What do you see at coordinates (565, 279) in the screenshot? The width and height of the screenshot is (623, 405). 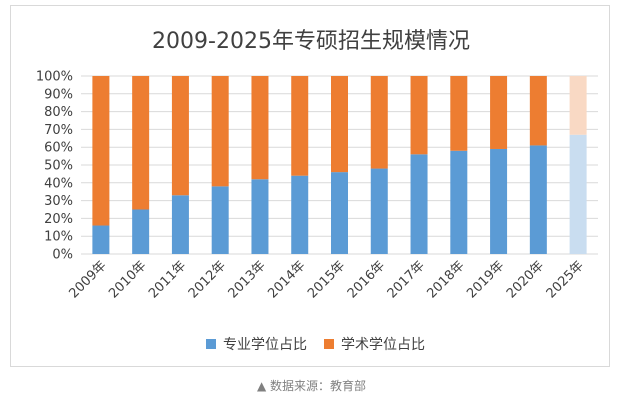 I see `x-tick-label: 2025年` at bounding box center [565, 279].